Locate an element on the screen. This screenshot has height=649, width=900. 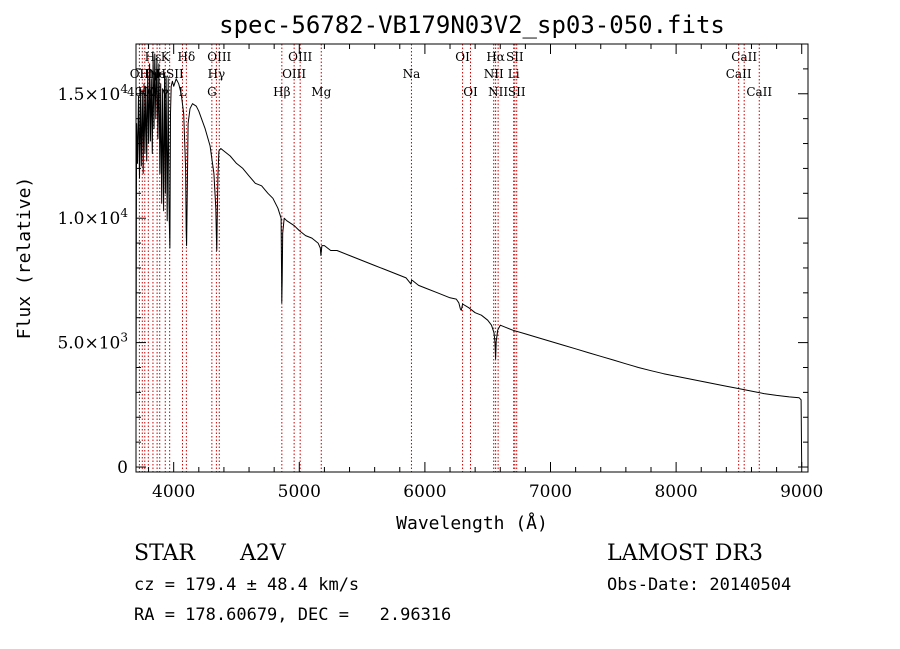
x-axis-label: Wavelength (Å) is located at coordinates (472, 523).